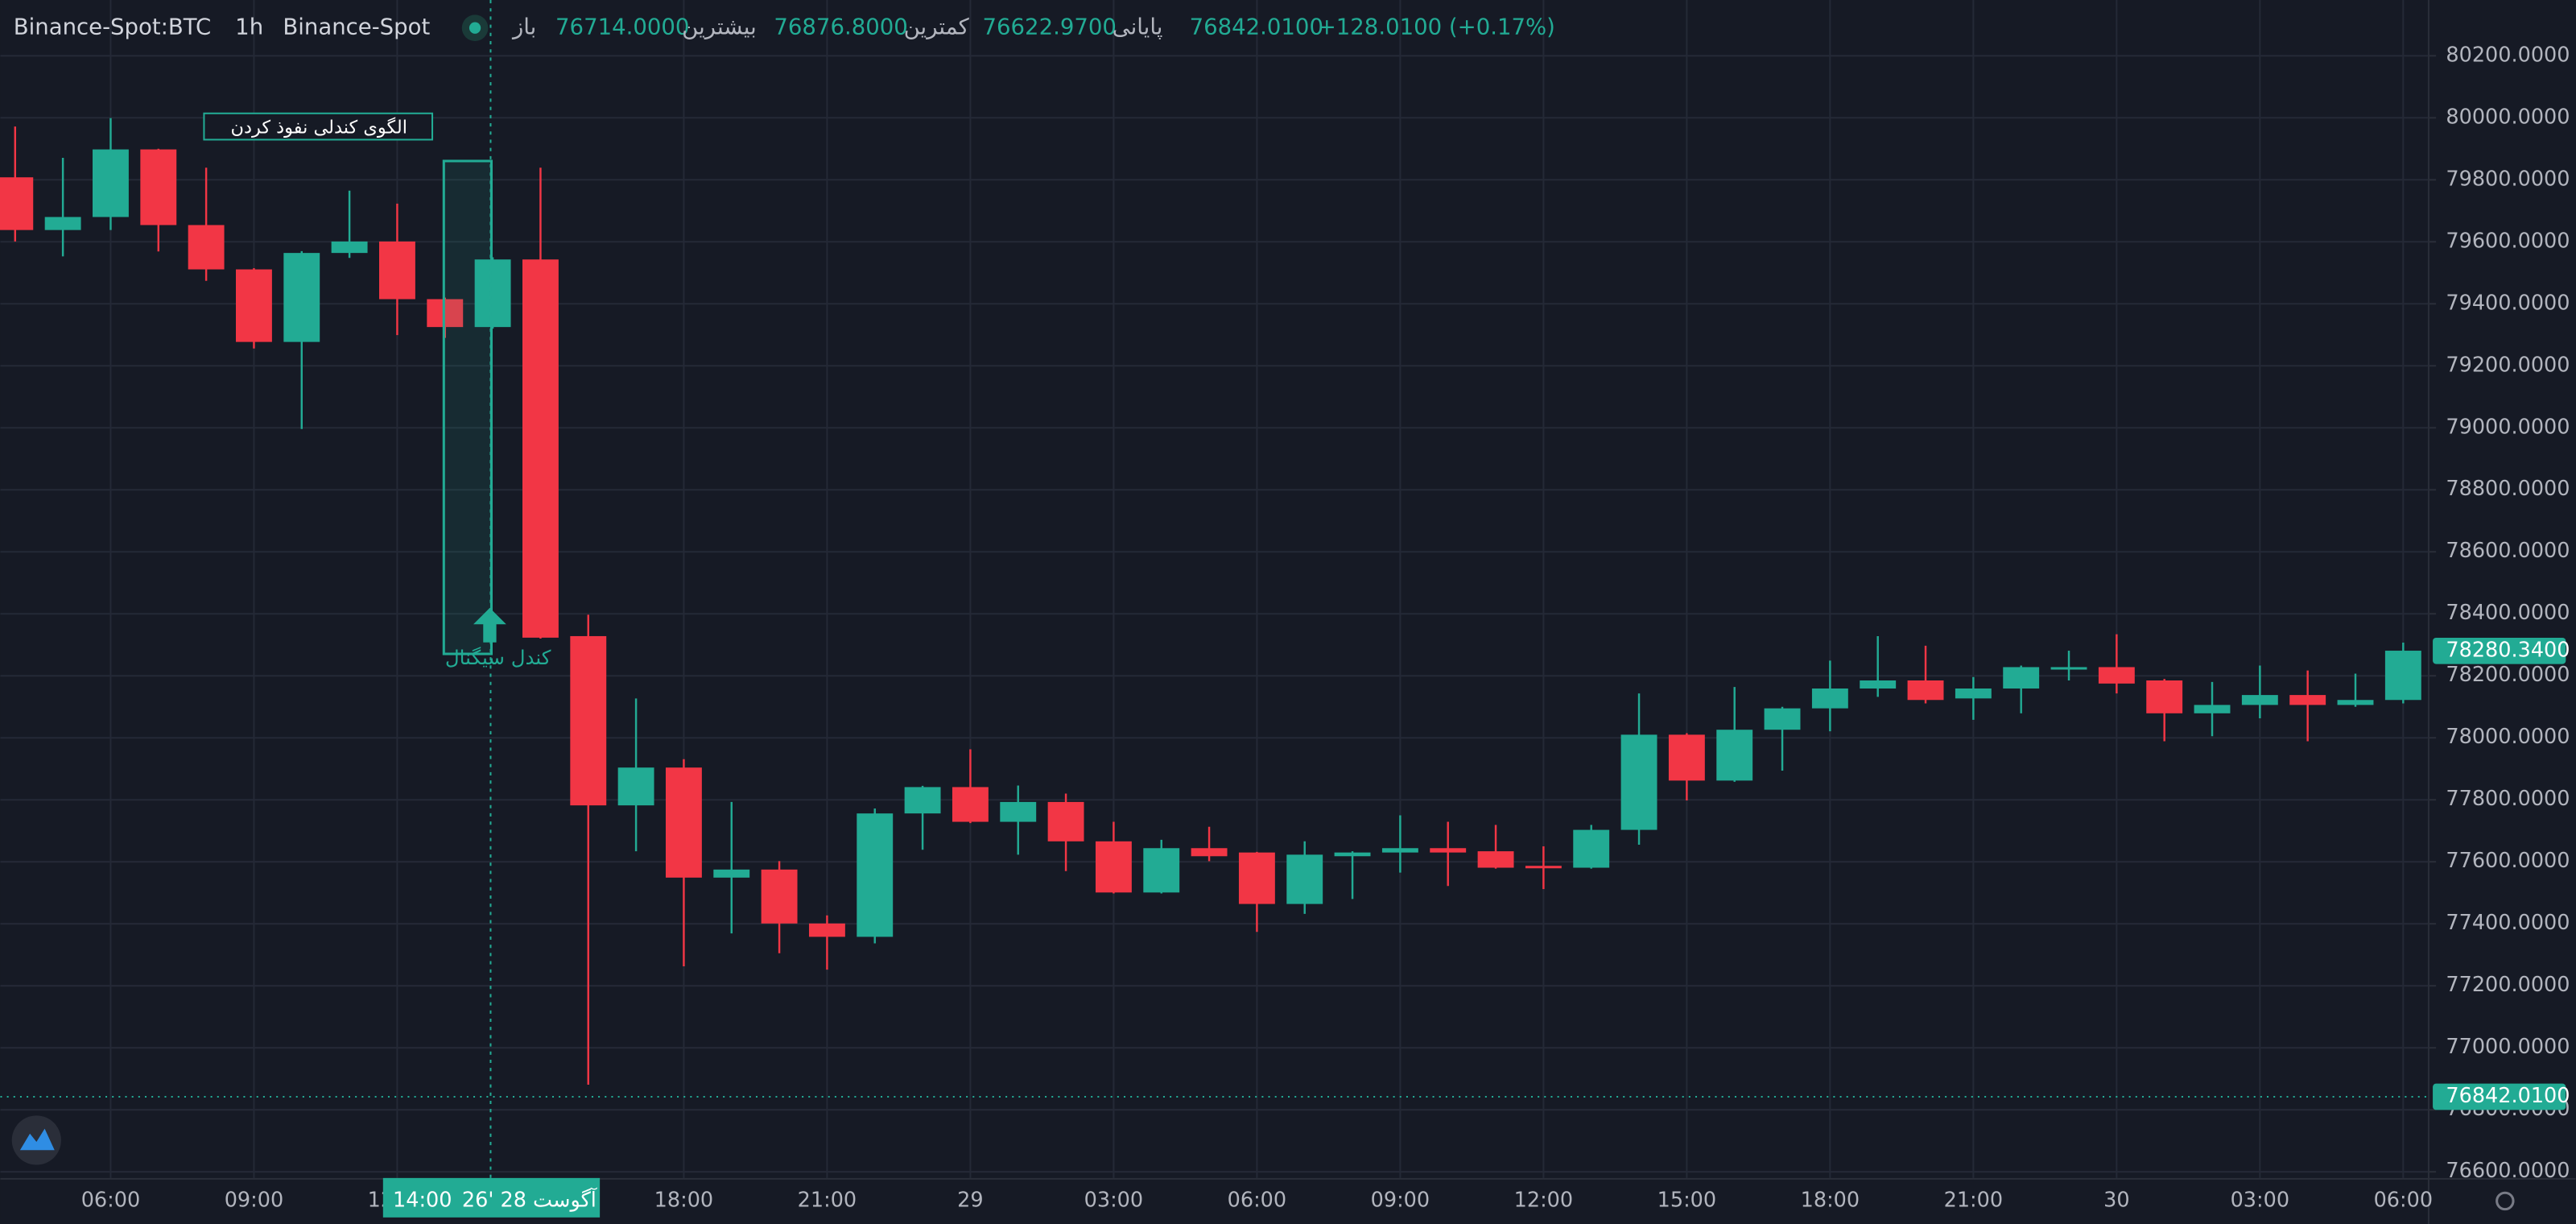 Image resolution: width=2576 pixels, height=1224 pixels. I want to click on legend-change: +128.0100 (+0.17%), so click(1436, 27).